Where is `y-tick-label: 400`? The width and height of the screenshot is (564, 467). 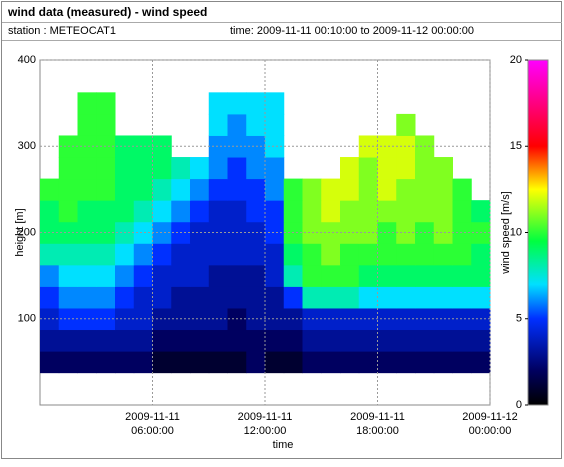
y-tick-label: 400 is located at coordinates (27, 60).